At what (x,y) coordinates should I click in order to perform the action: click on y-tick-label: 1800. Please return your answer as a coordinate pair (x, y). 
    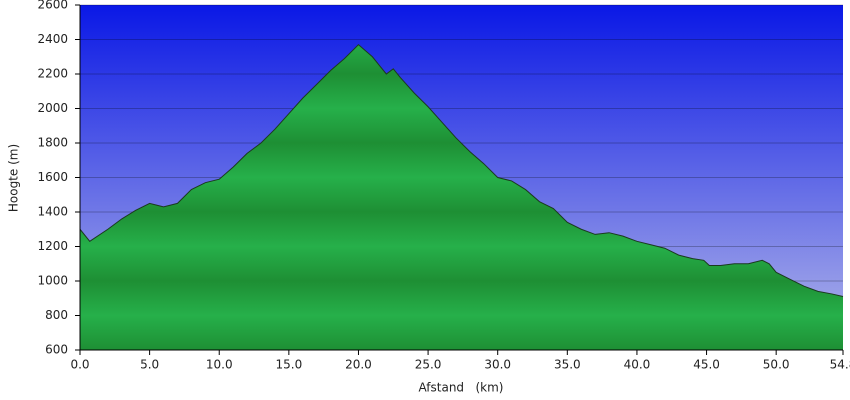
    Looking at the image, I should click on (52, 143).